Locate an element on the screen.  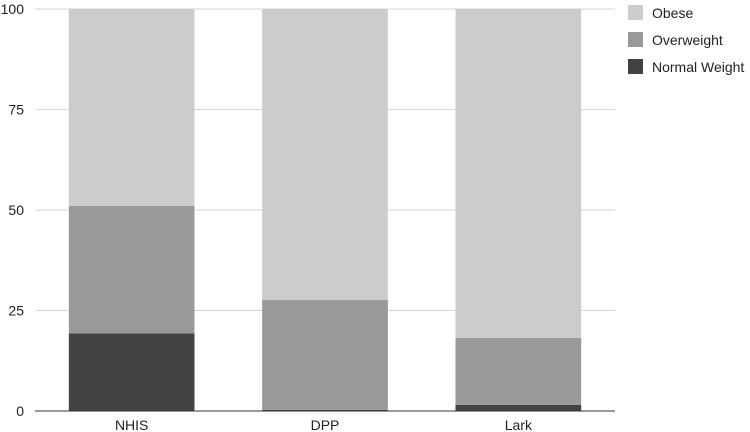
y-tick-label: 0 is located at coordinates (20, 411).